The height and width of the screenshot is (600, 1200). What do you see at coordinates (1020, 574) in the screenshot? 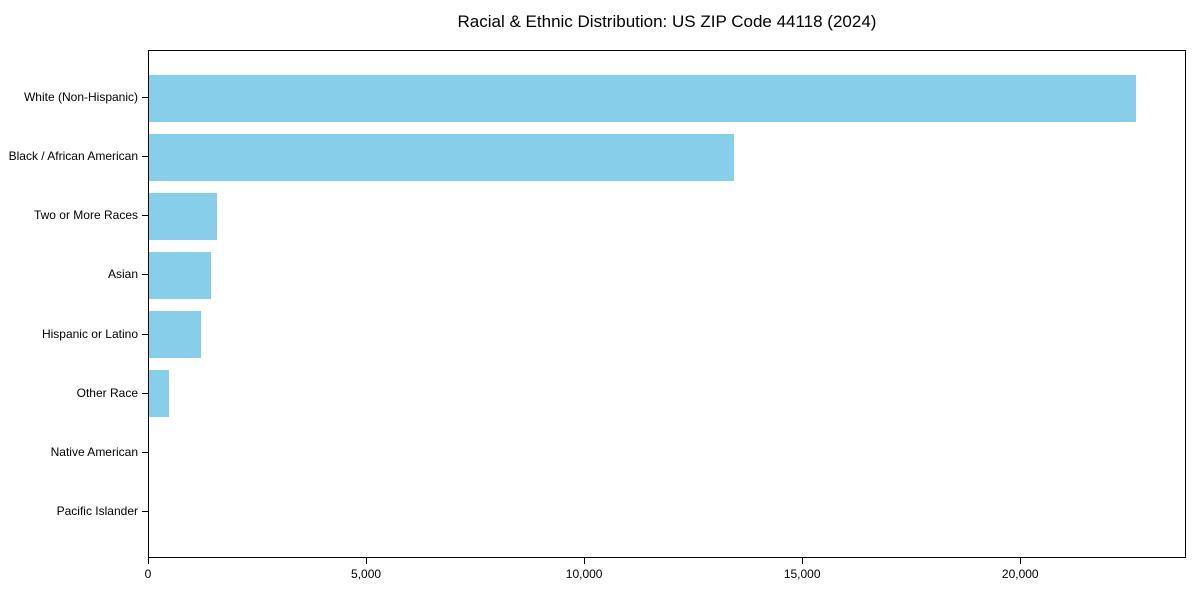
I see `x-tick-label: 20,000` at bounding box center [1020, 574].